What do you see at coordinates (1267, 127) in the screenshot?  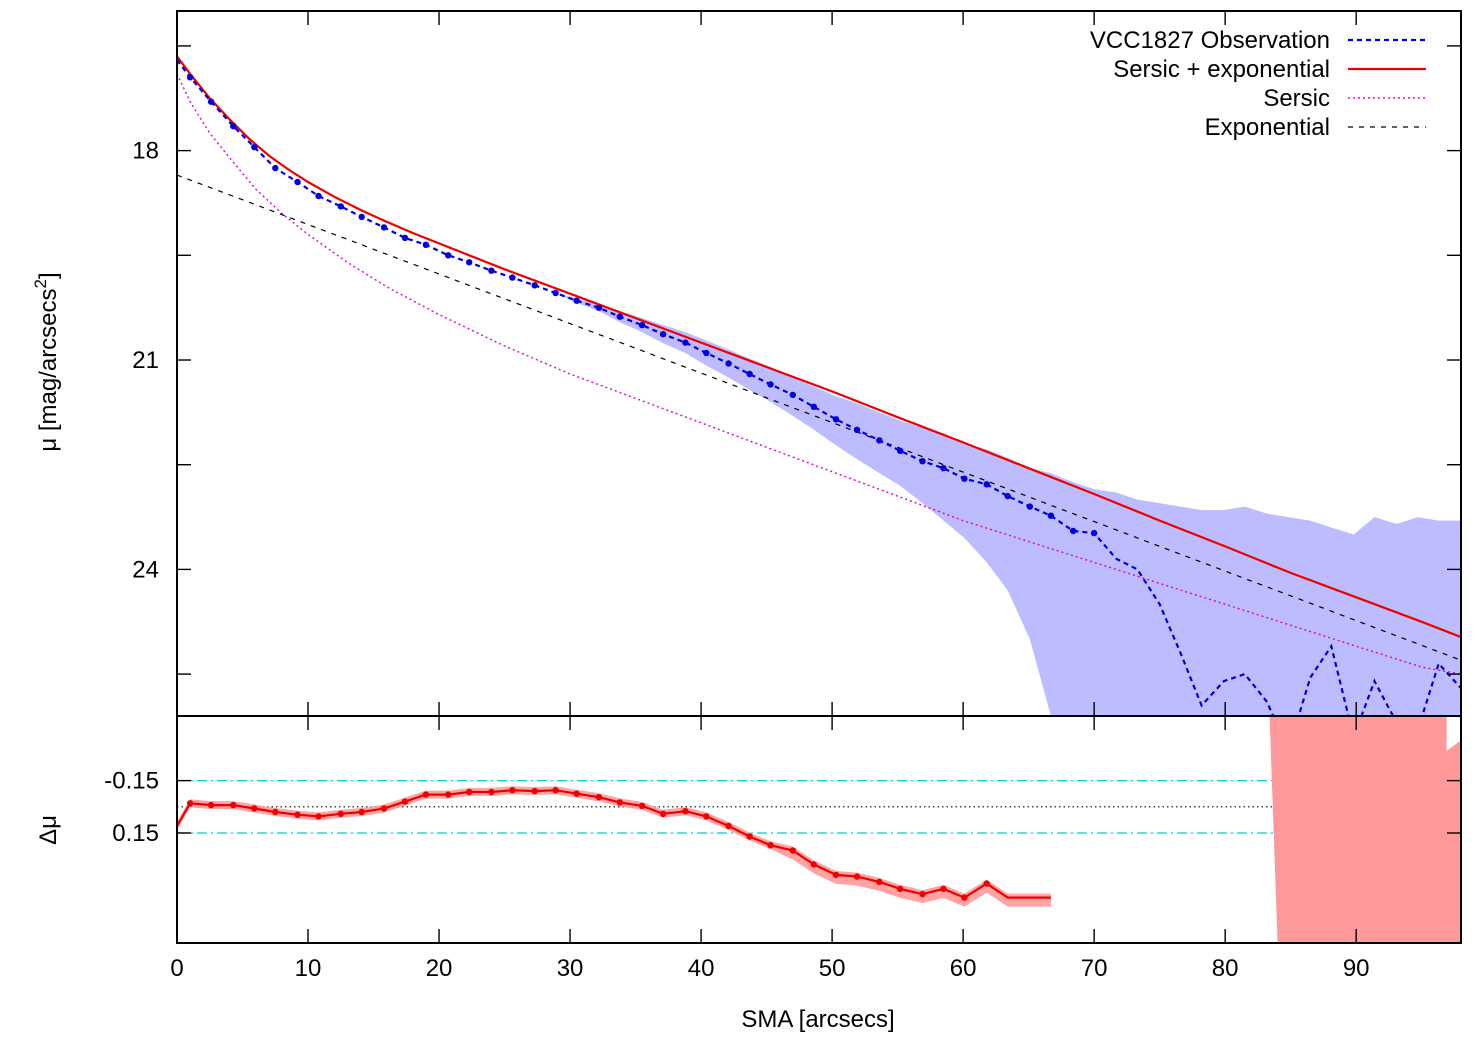 I see `legend-label: Exponential` at bounding box center [1267, 127].